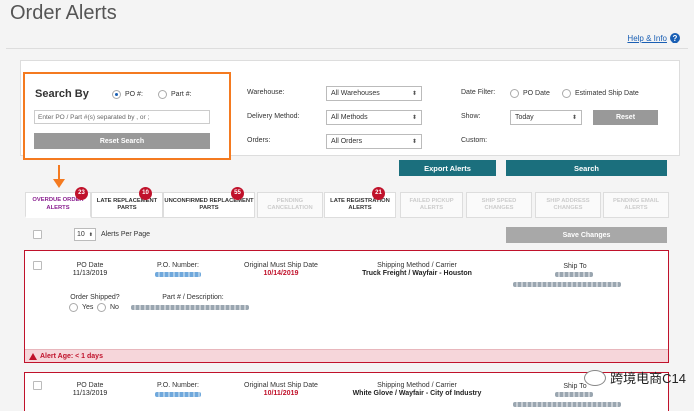 The height and width of the screenshot is (411, 694). I want to click on tab-ship-speed-changes: SHIP SPEED CHANGES, so click(499, 205).